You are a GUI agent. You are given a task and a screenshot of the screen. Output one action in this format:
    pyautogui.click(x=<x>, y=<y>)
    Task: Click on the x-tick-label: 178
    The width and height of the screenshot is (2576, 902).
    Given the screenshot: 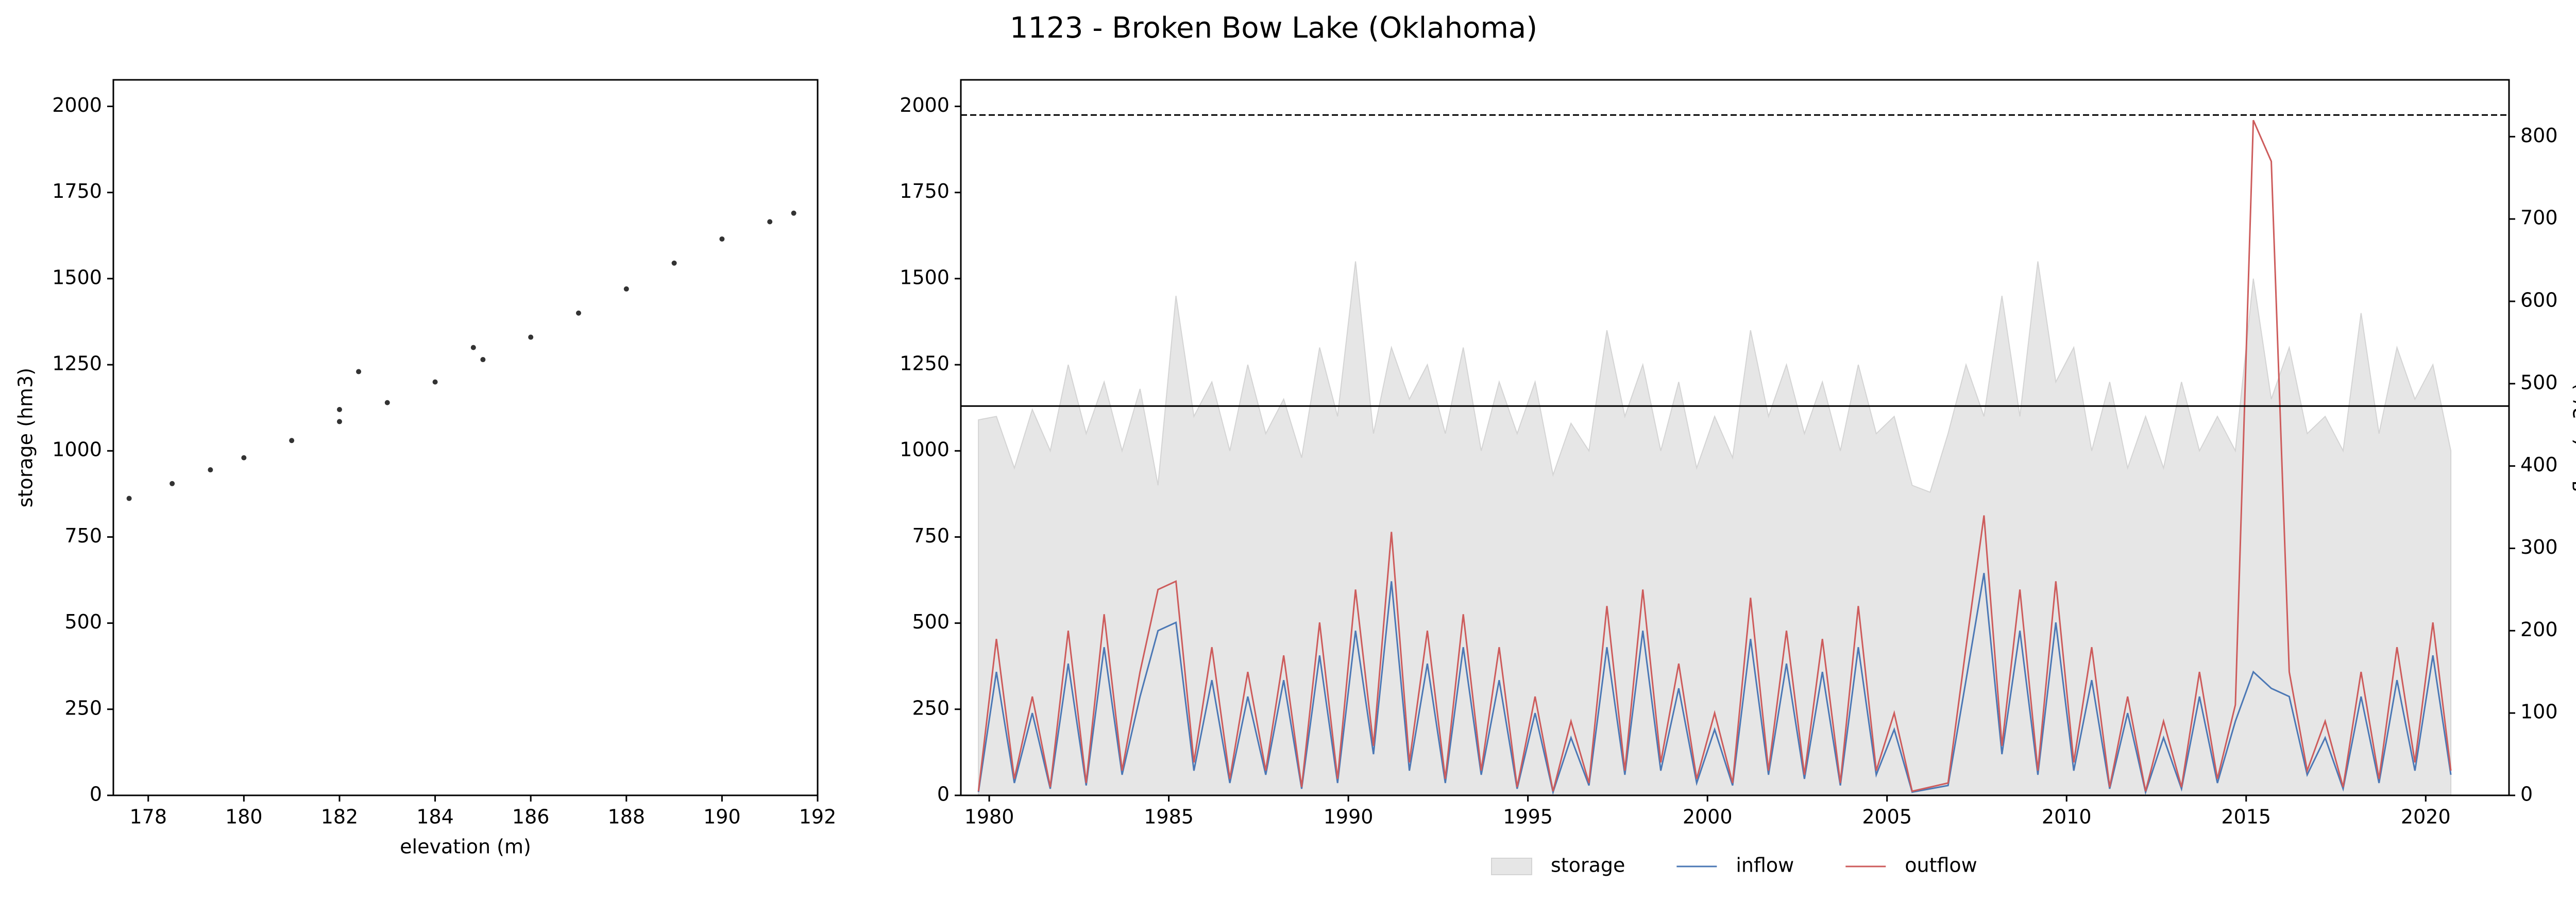 What is the action you would take?
    pyautogui.click(x=148, y=817)
    